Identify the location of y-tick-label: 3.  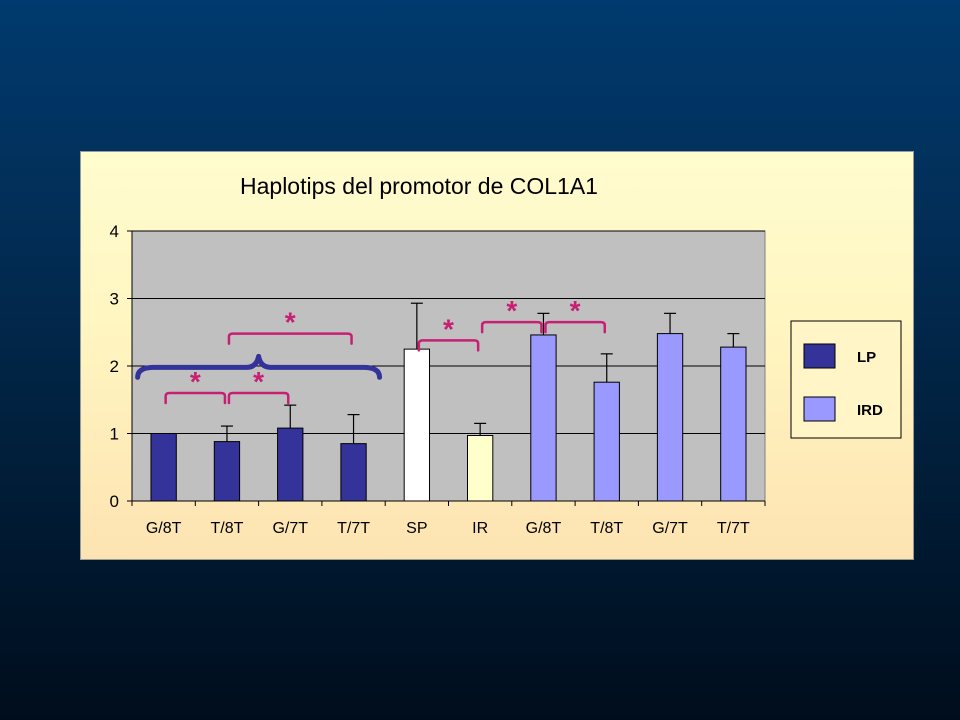
(114, 299).